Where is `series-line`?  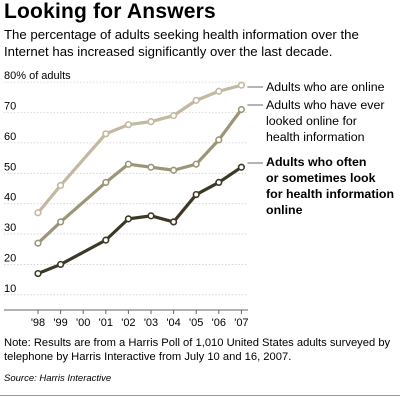
series-line is located at coordinates (139, 220).